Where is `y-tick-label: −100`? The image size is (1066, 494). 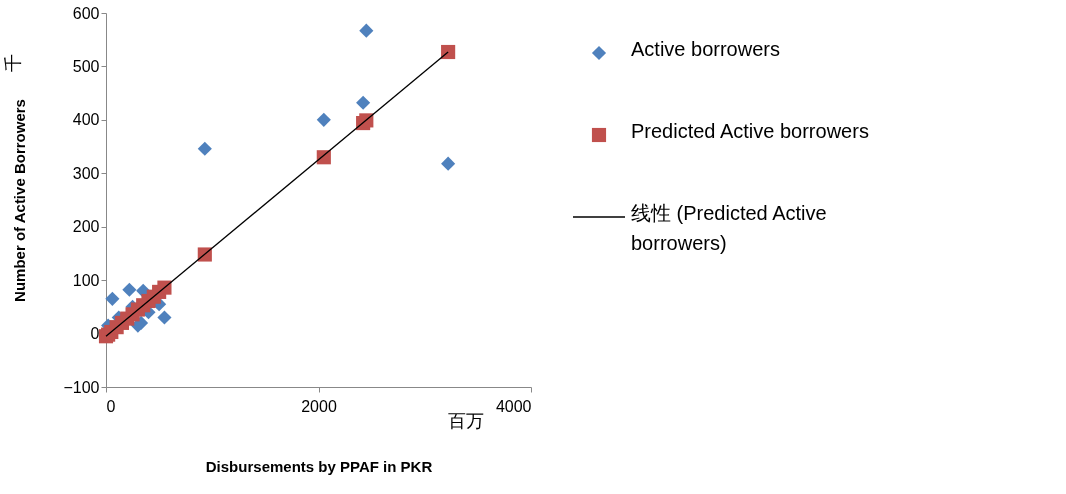 y-tick-label: −100 is located at coordinates (81, 387).